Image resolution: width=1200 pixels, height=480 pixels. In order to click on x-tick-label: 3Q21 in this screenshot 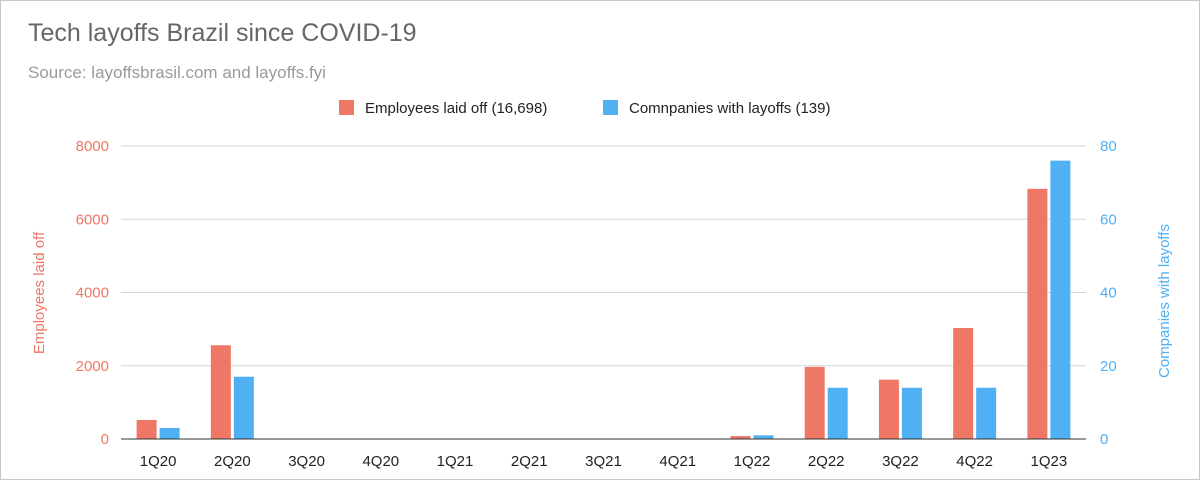, I will do `click(603, 461)`.